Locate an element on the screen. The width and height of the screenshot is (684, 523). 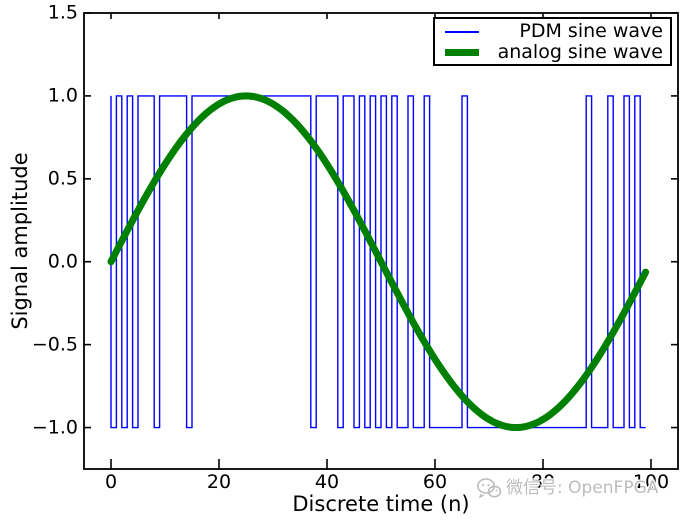
y-tick-label: 1.5 is located at coordinates (62, 12).